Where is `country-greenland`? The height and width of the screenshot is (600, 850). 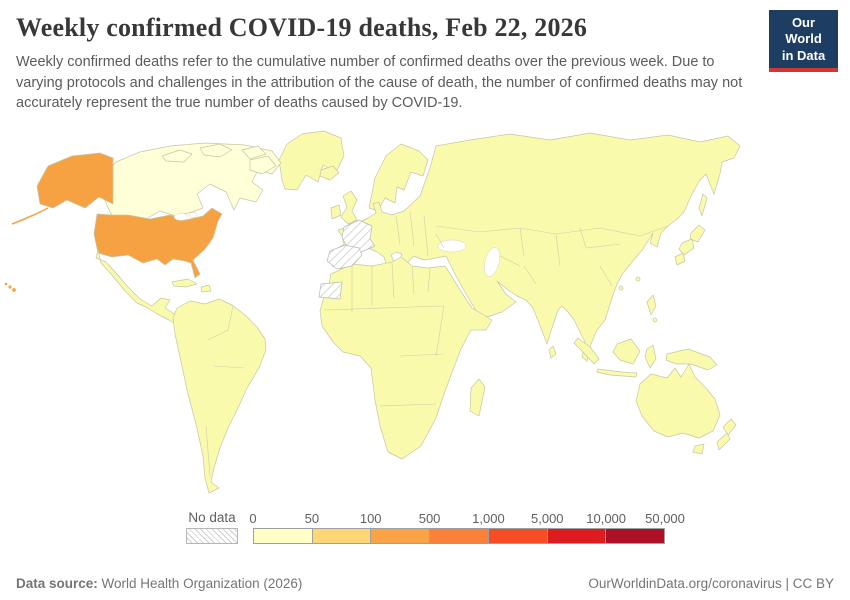 country-greenland is located at coordinates (311, 160).